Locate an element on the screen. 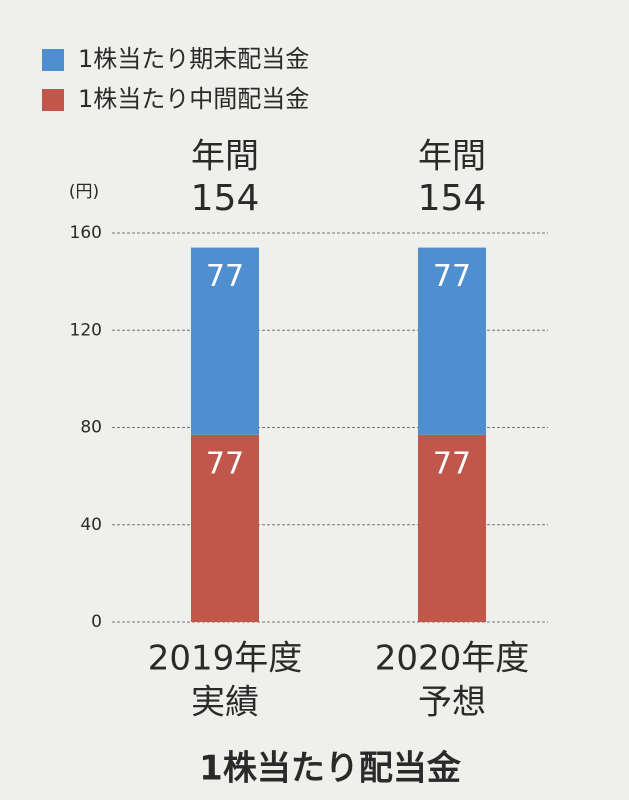  y-unit: (円) is located at coordinates (84, 192).